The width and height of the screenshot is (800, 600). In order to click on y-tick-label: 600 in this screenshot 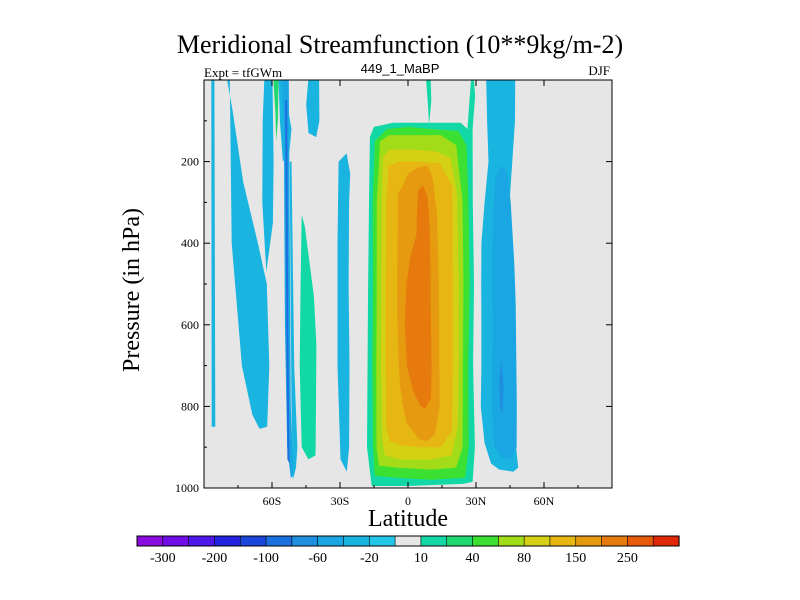, I will do `click(190, 325)`.